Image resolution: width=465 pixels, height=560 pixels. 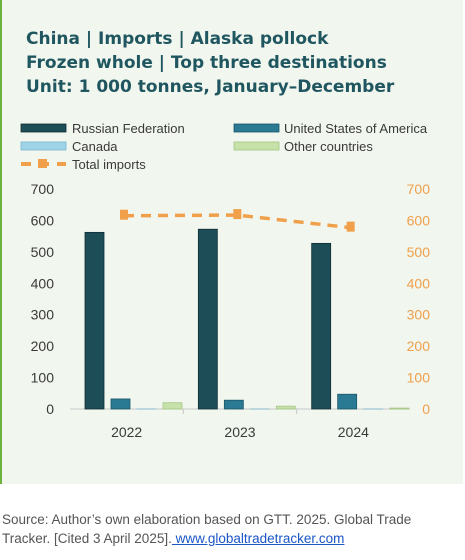 What do you see at coordinates (419, 378) in the screenshot?
I see `y-tick-label-right: 100` at bounding box center [419, 378].